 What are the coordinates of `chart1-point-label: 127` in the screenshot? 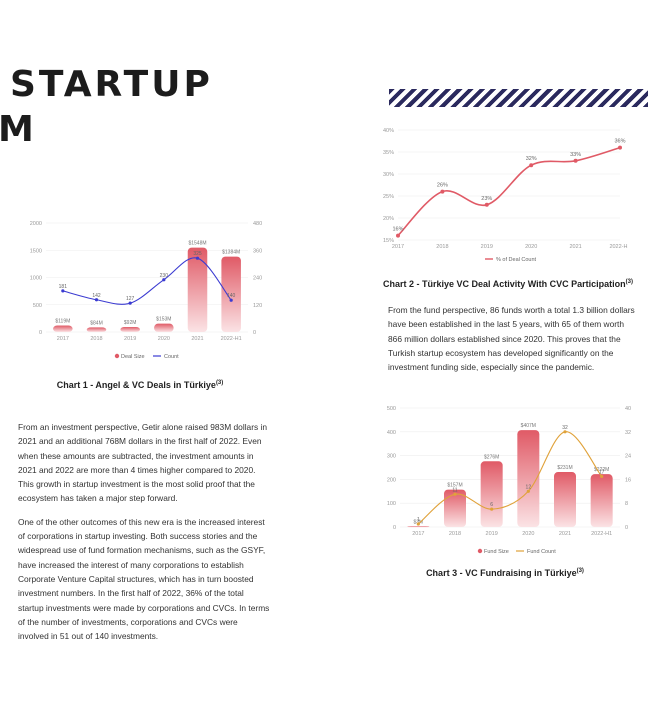 It's located at (130, 299).